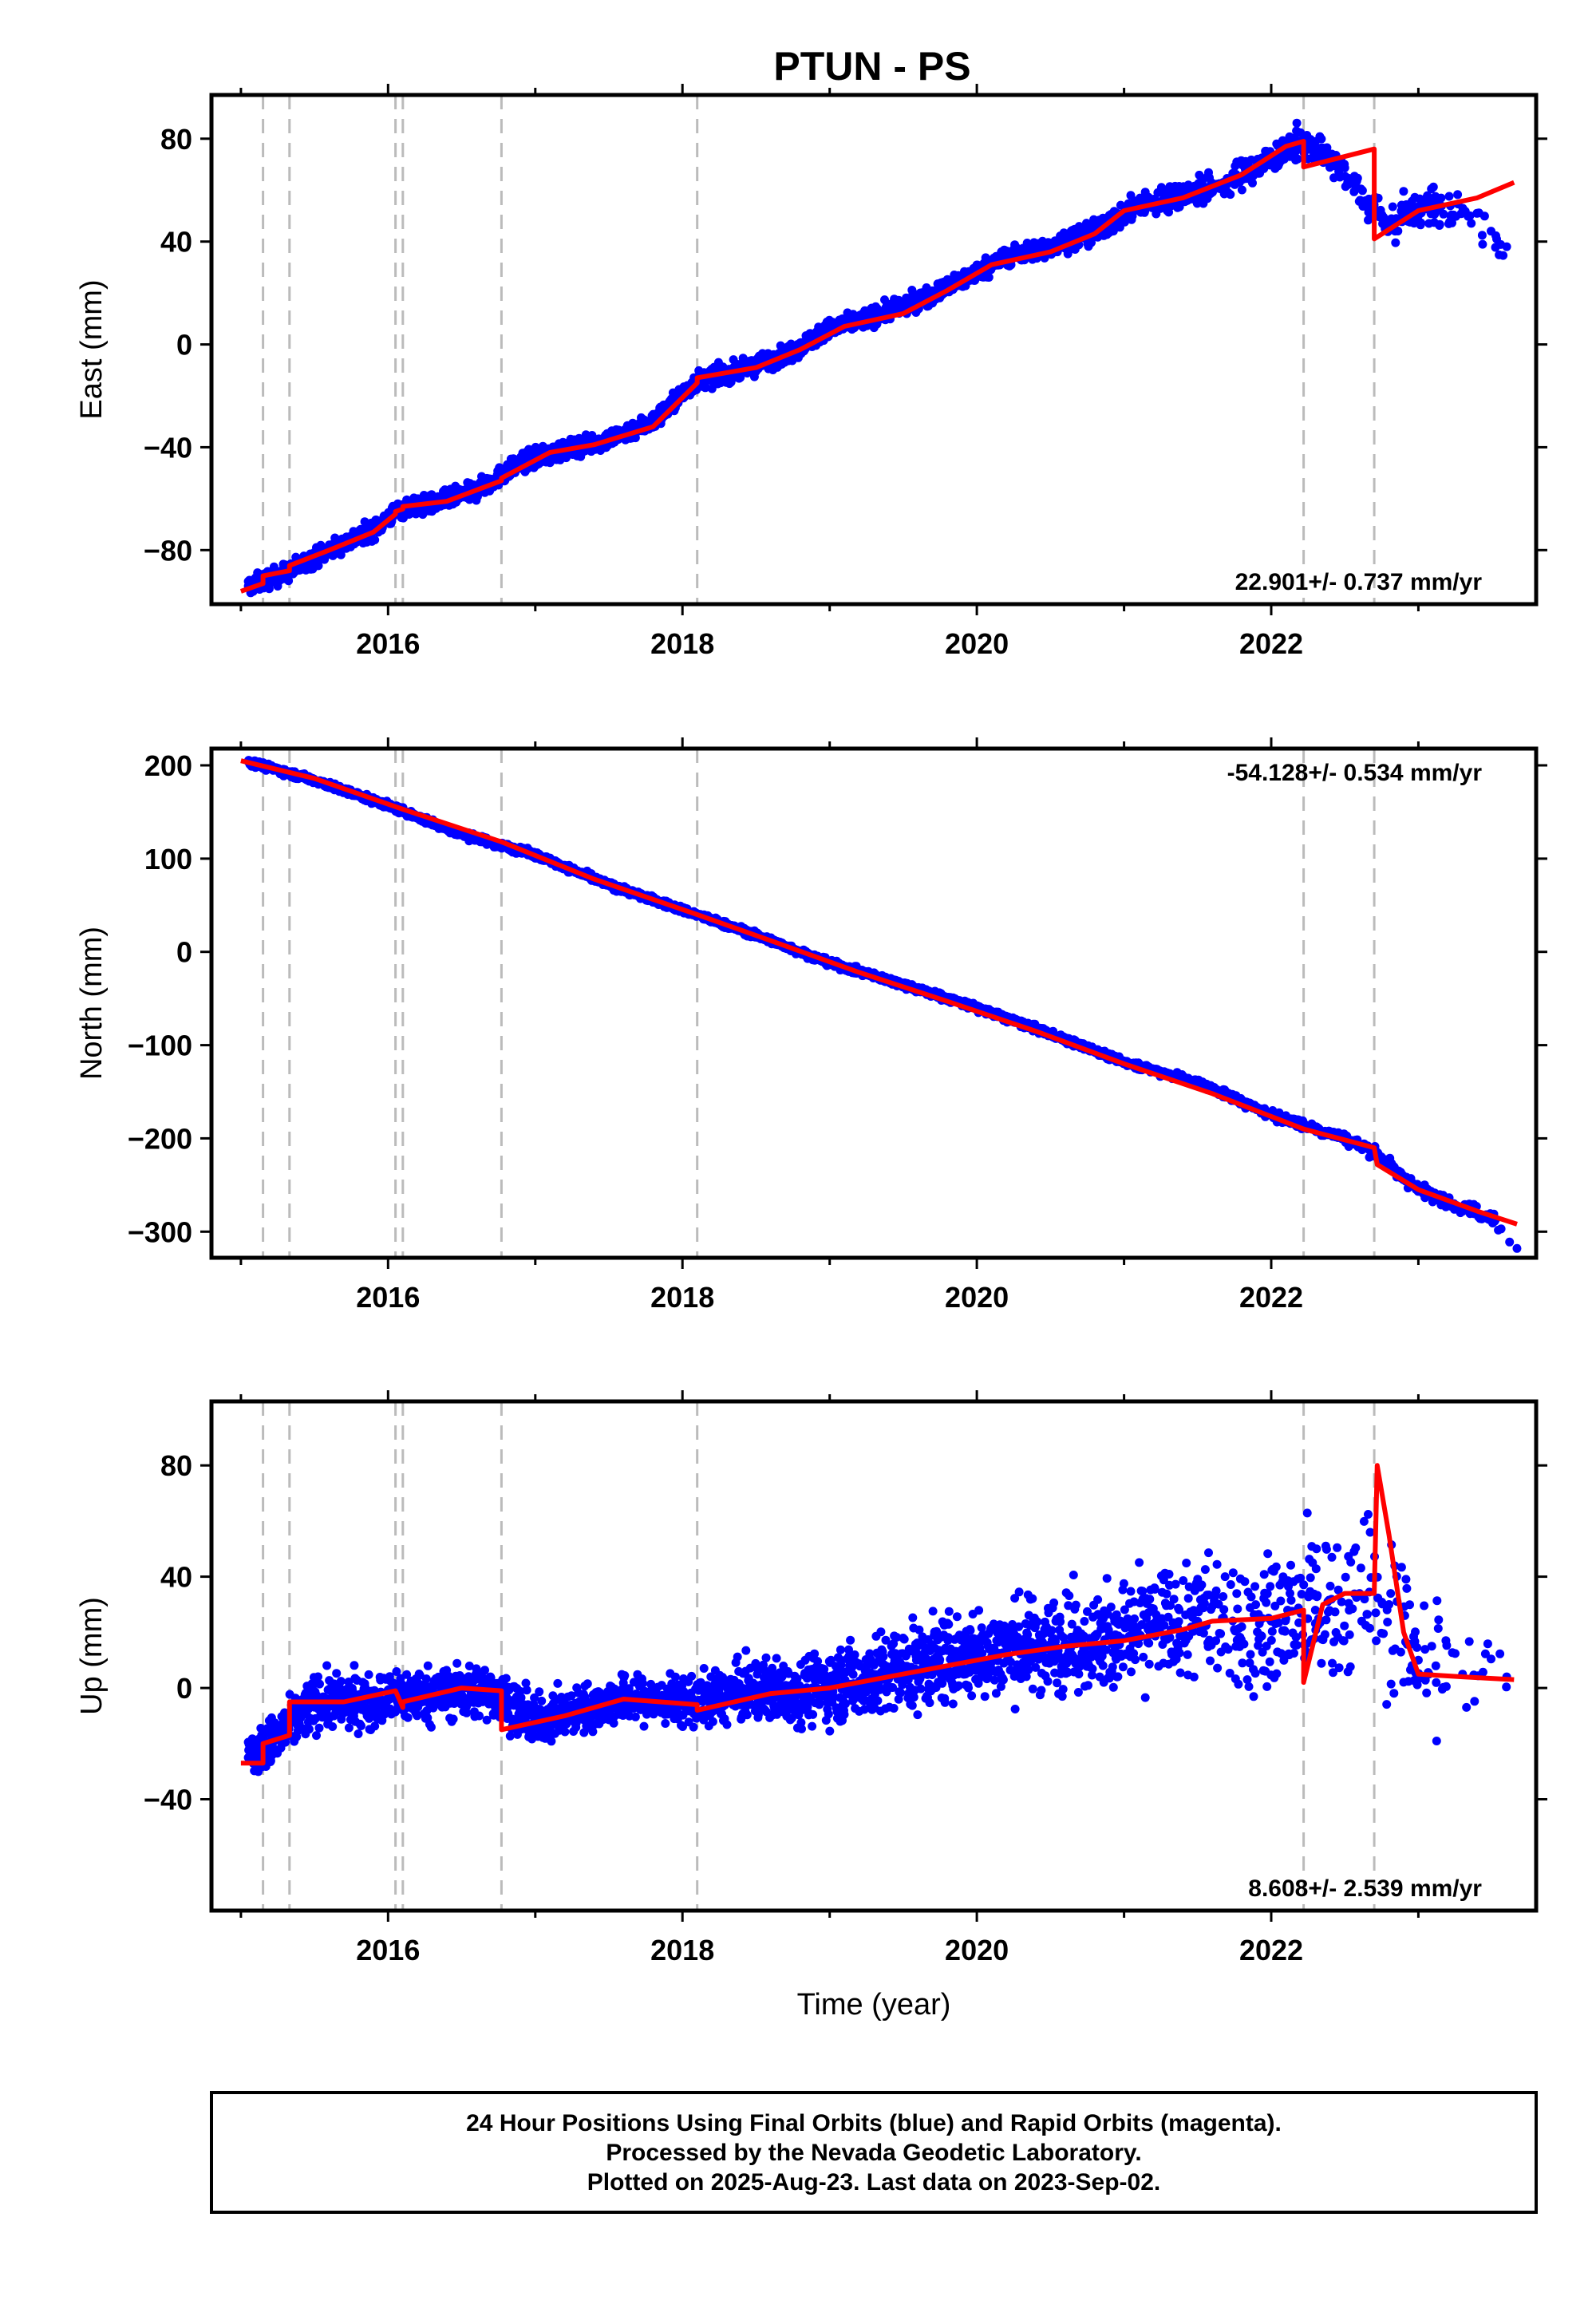 The height and width of the screenshot is (2316, 1596). What do you see at coordinates (871, 66) in the screenshot?
I see `chart-title: PTUN - PS` at bounding box center [871, 66].